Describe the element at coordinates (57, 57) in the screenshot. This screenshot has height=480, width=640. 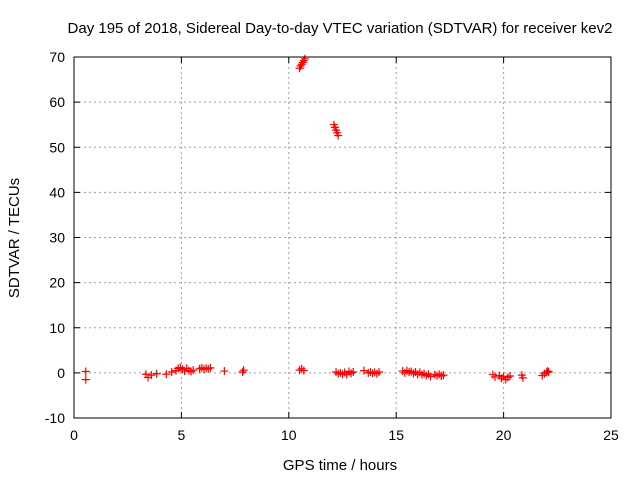
I see `y-tick-label: 70` at that location.